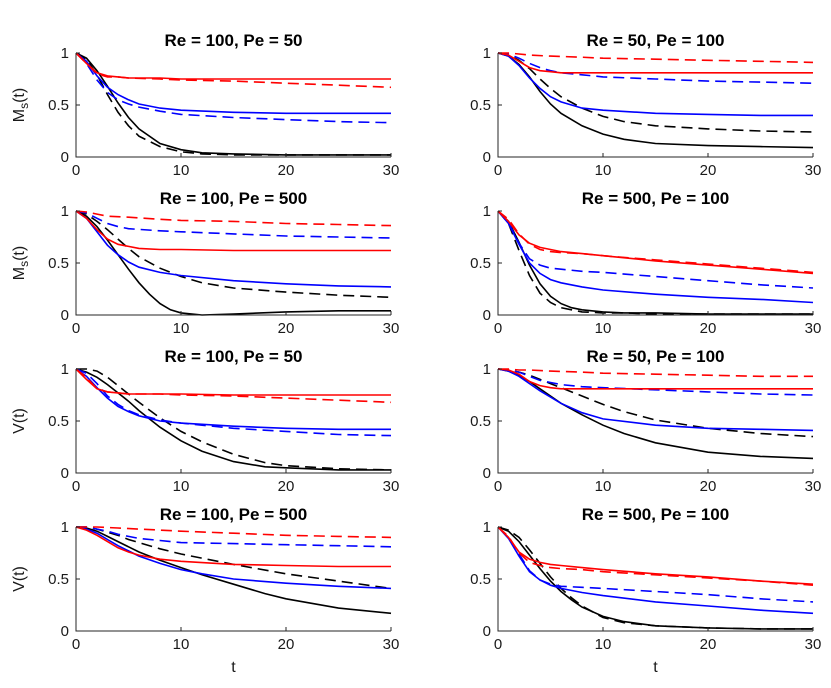 This screenshot has height=688, width=831. I want to click on panel-8: Re = 500, Pe = 100 0 10 20 30 0 0.5 1 t, so click(645, 590).